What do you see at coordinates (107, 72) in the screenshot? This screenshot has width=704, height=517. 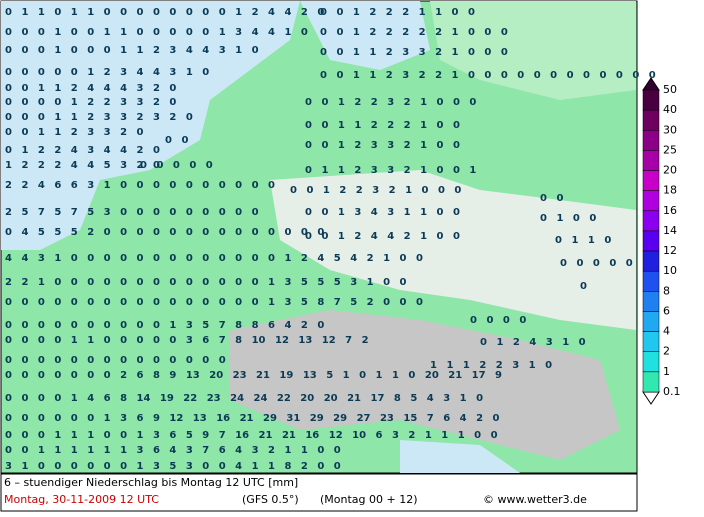 I see `precip-row: 0 0 0 0 0 1 2 3 4 4 3 1 0` at bounding box center [107, 72].